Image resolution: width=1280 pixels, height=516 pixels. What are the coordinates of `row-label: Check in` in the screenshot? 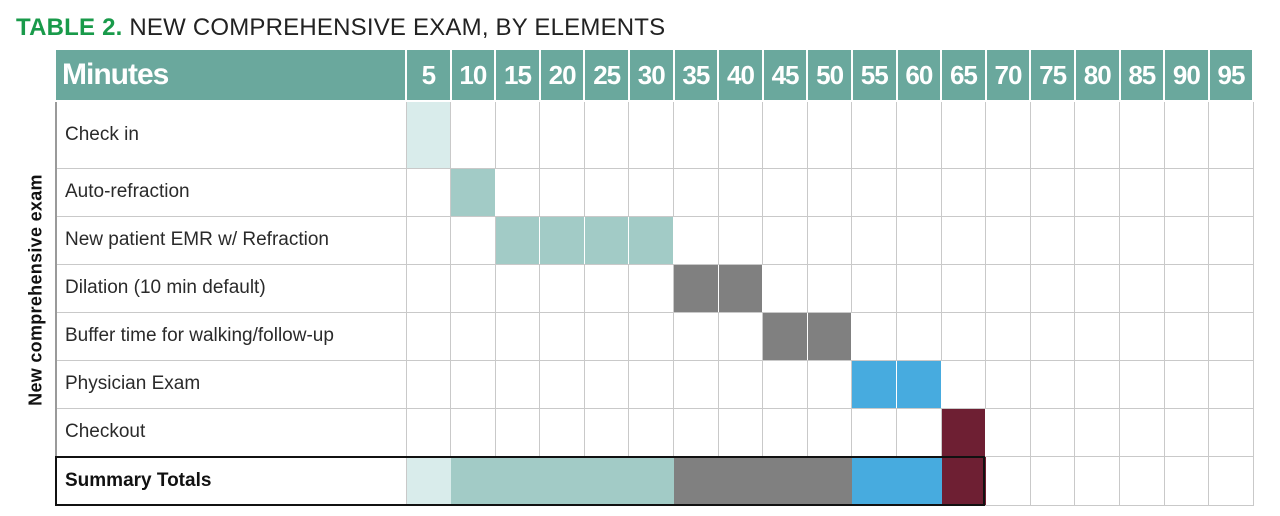 It's located at (231, 134).